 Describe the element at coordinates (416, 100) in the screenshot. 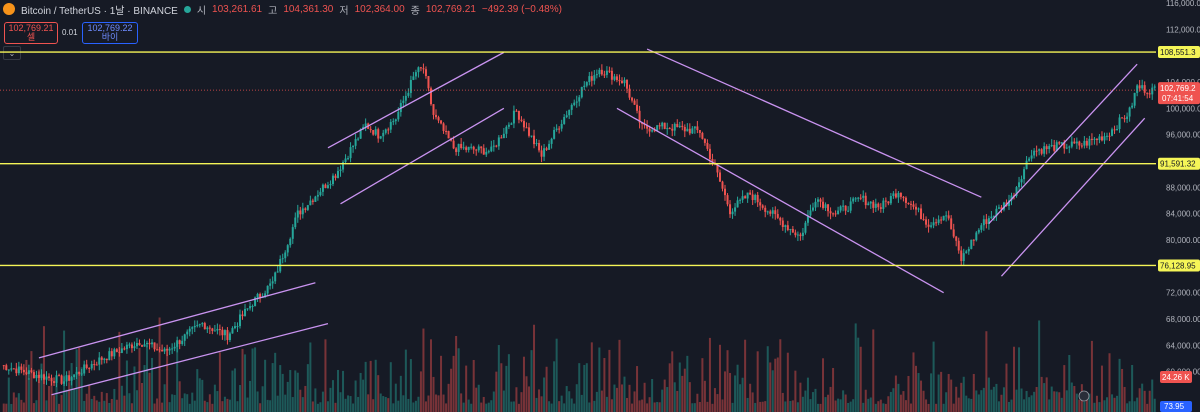

I see `trend-line-channel-1-upper` at that location.